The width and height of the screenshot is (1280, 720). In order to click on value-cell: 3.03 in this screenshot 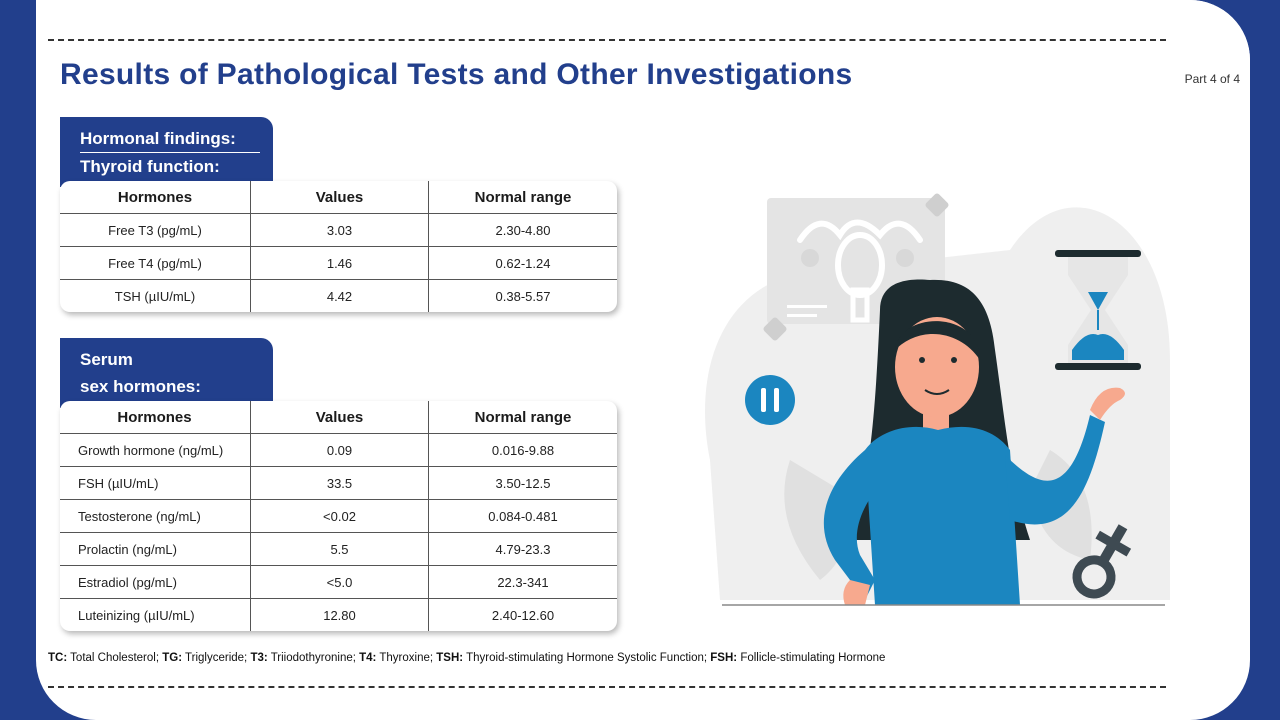, I will do `click(340, 230)`.